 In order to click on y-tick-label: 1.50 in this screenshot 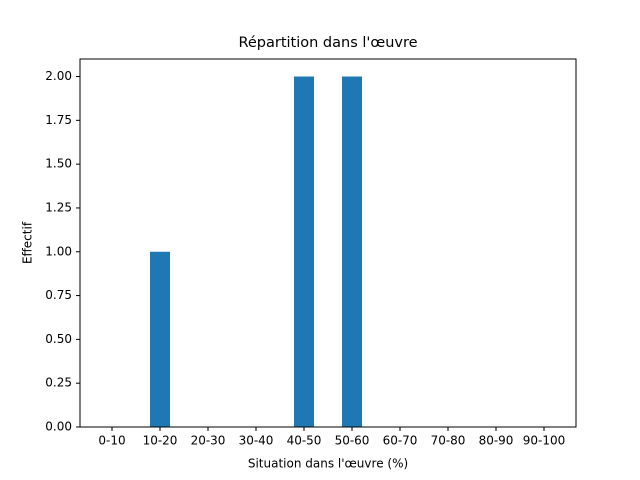, I will do `click(58, 164)`.